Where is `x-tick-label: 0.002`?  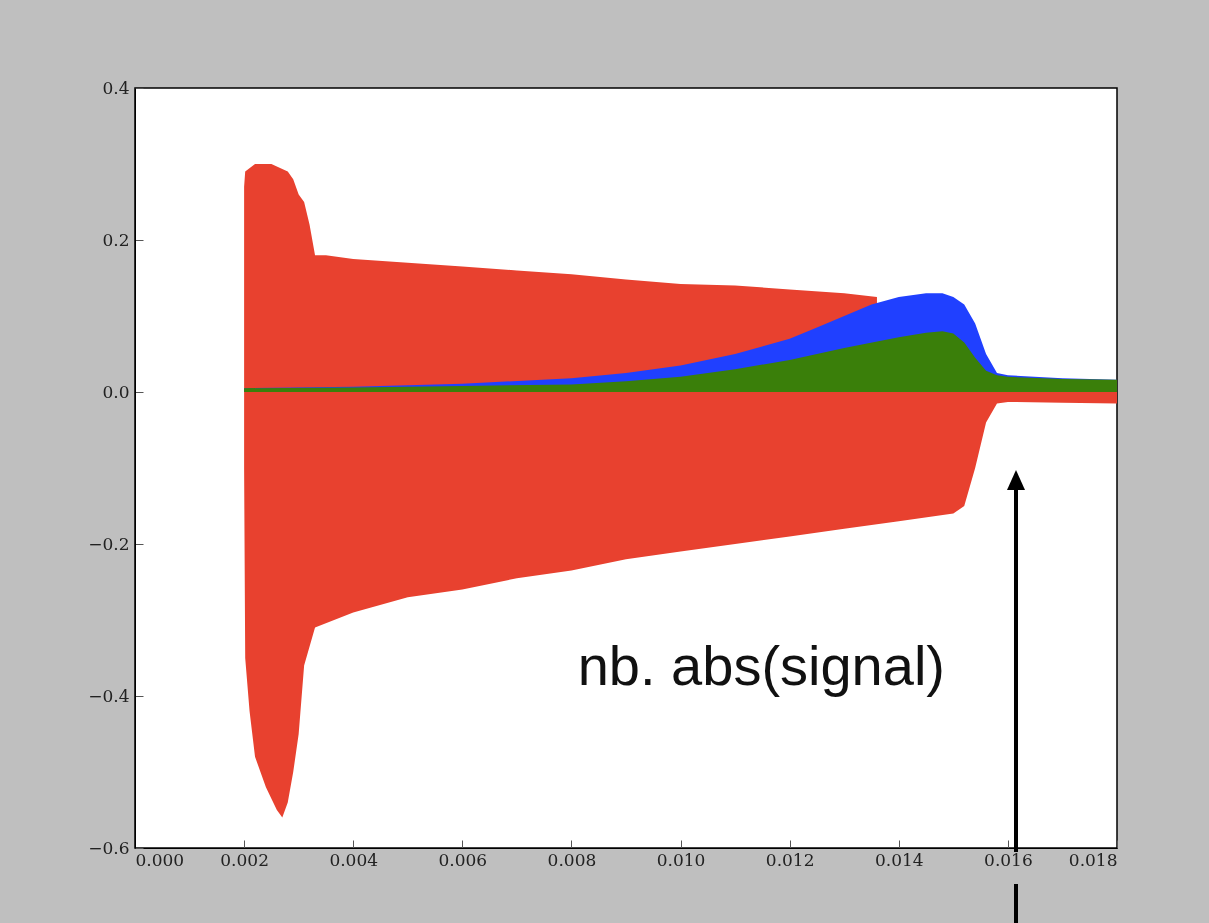 x-tick-label: 0.002 is located at coordinates (244, 859).